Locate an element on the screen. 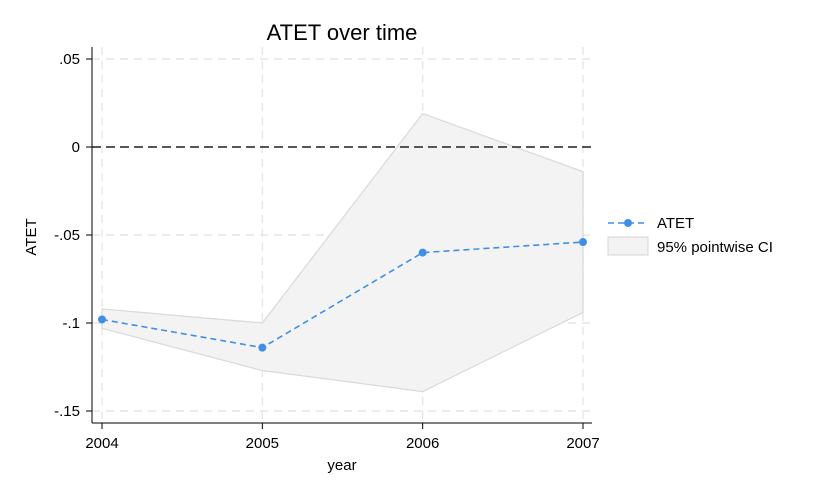 This screenshot has width=825, height=495. legend-label-atet: ATET is located at coordinates (675, 223).